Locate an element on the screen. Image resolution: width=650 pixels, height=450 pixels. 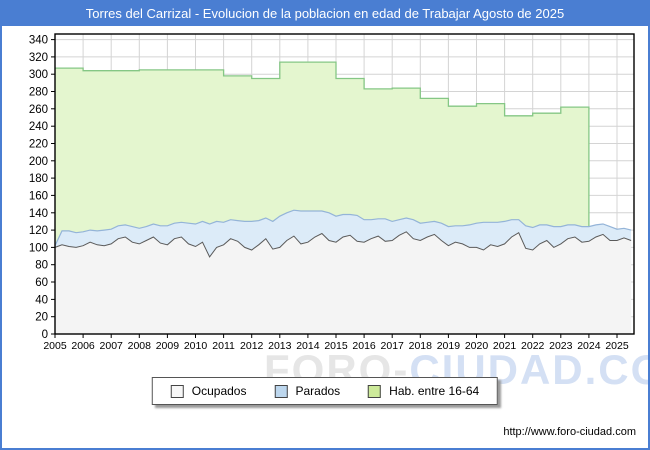
svg-text: 2009 is located at coordinates (168, 346).